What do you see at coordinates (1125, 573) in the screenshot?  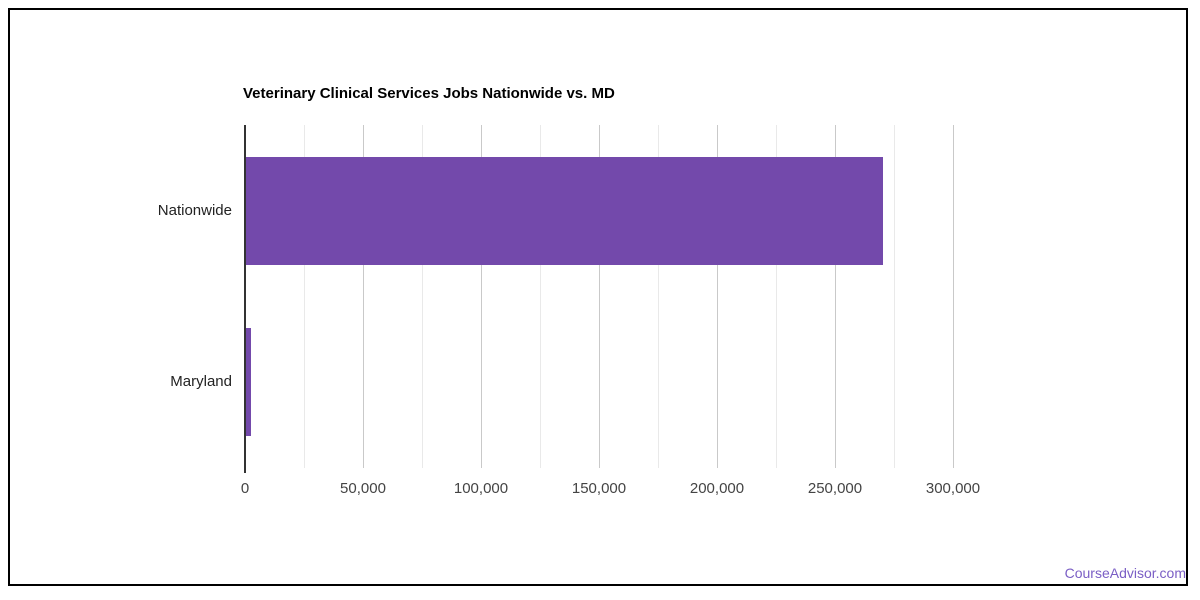 I see `courseadvisor-link: CourseAdvisor.com` at bounding box center [1125, 573].